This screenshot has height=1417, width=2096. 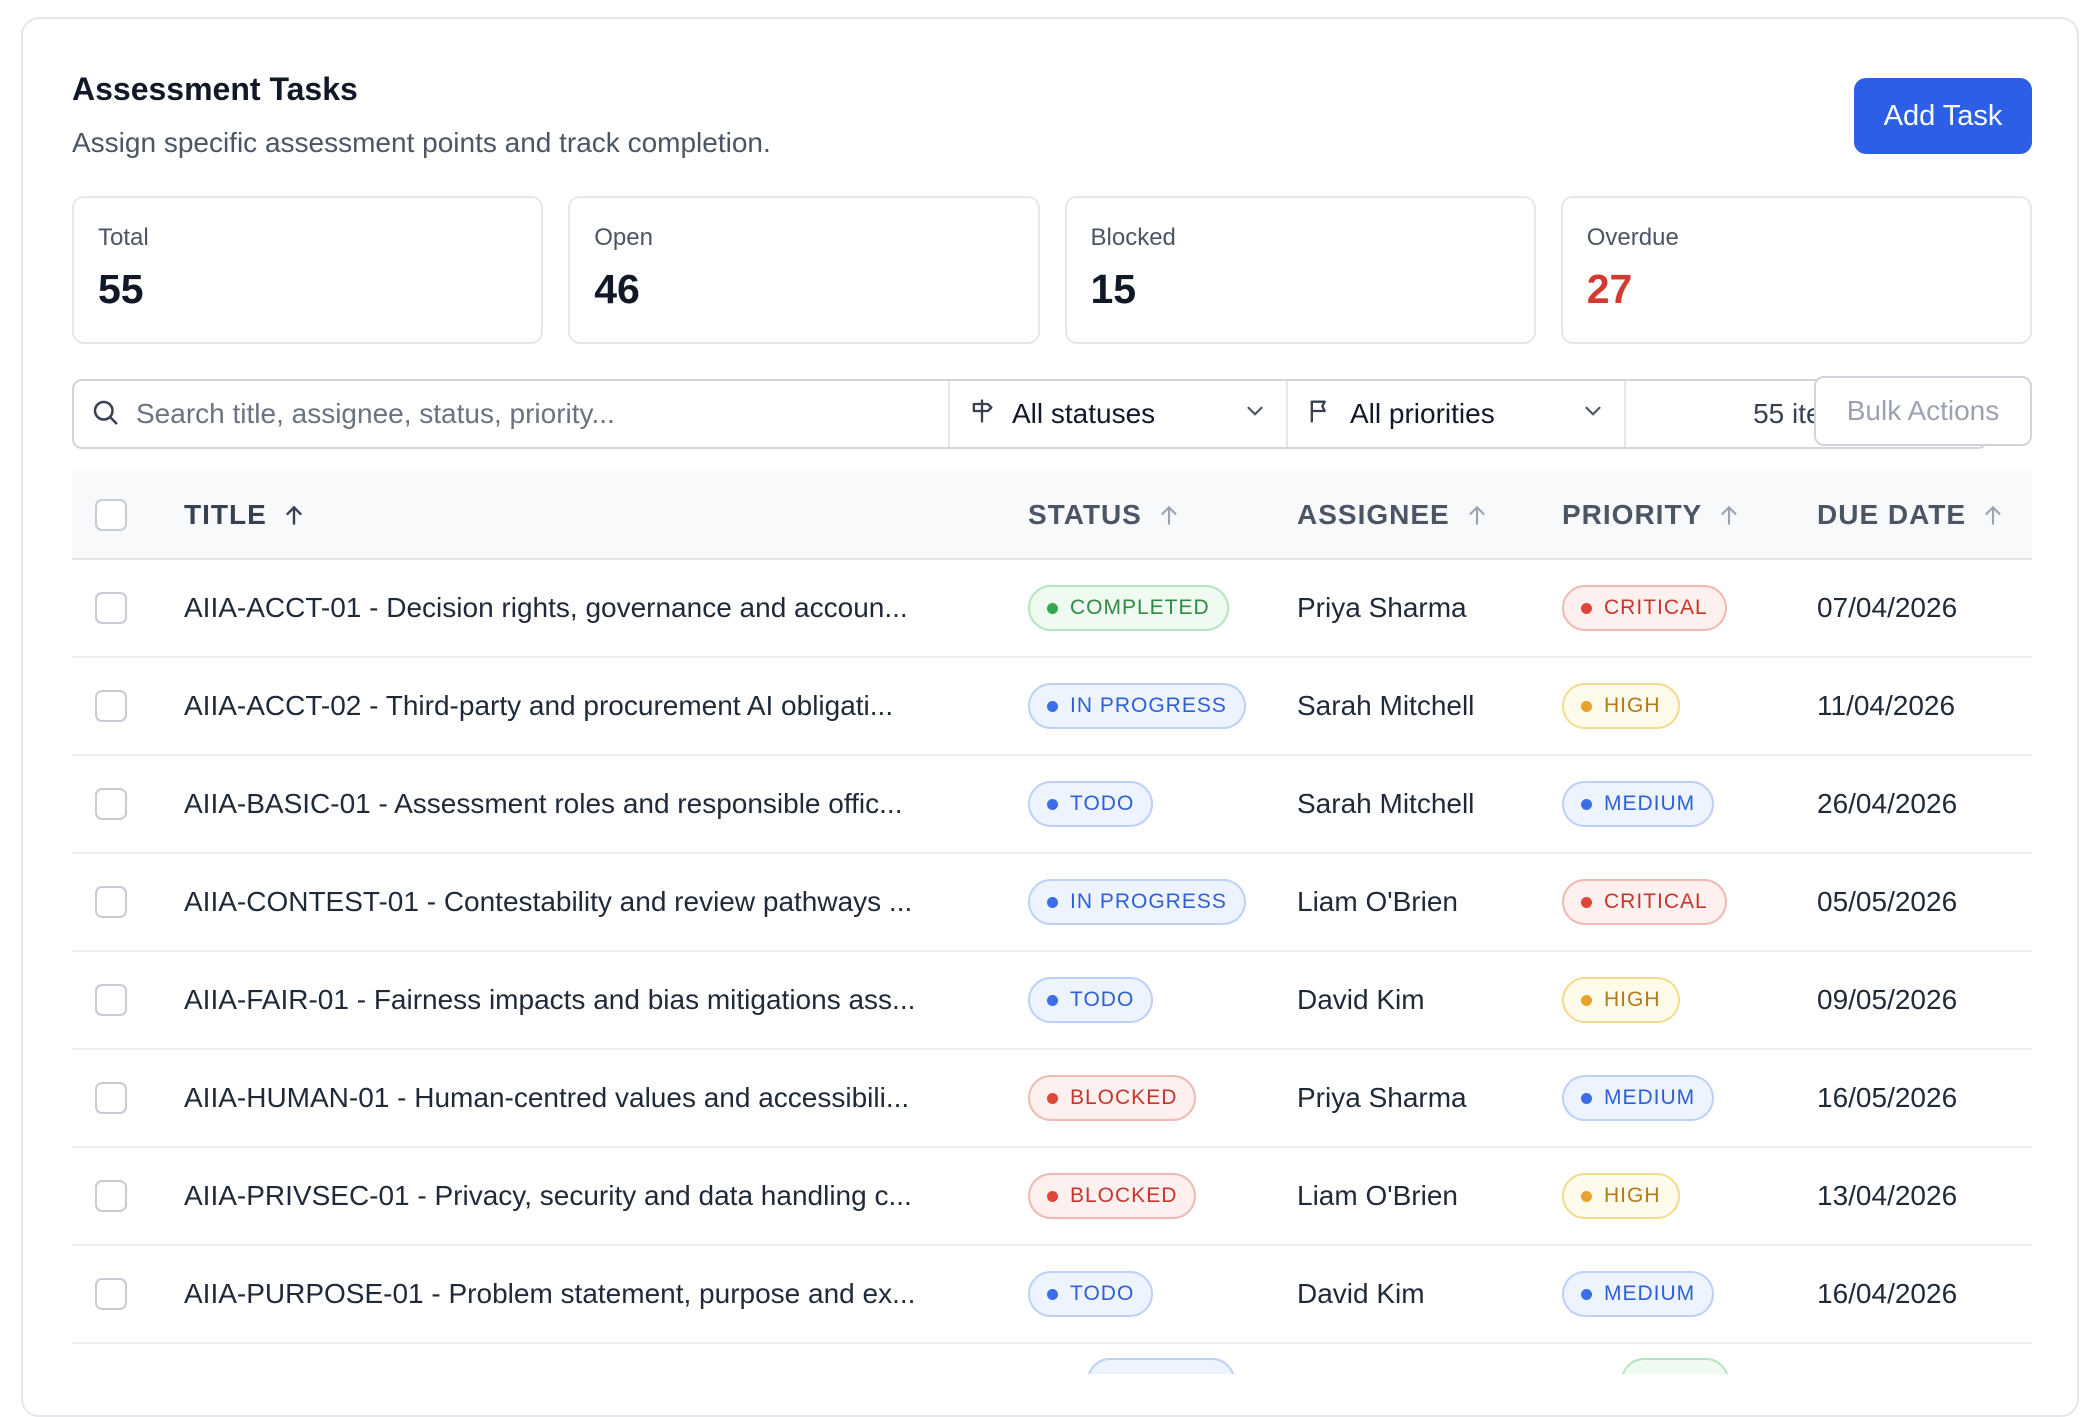 I want to click on status-filter-select: All statuses, so click(x=1119, y=414).